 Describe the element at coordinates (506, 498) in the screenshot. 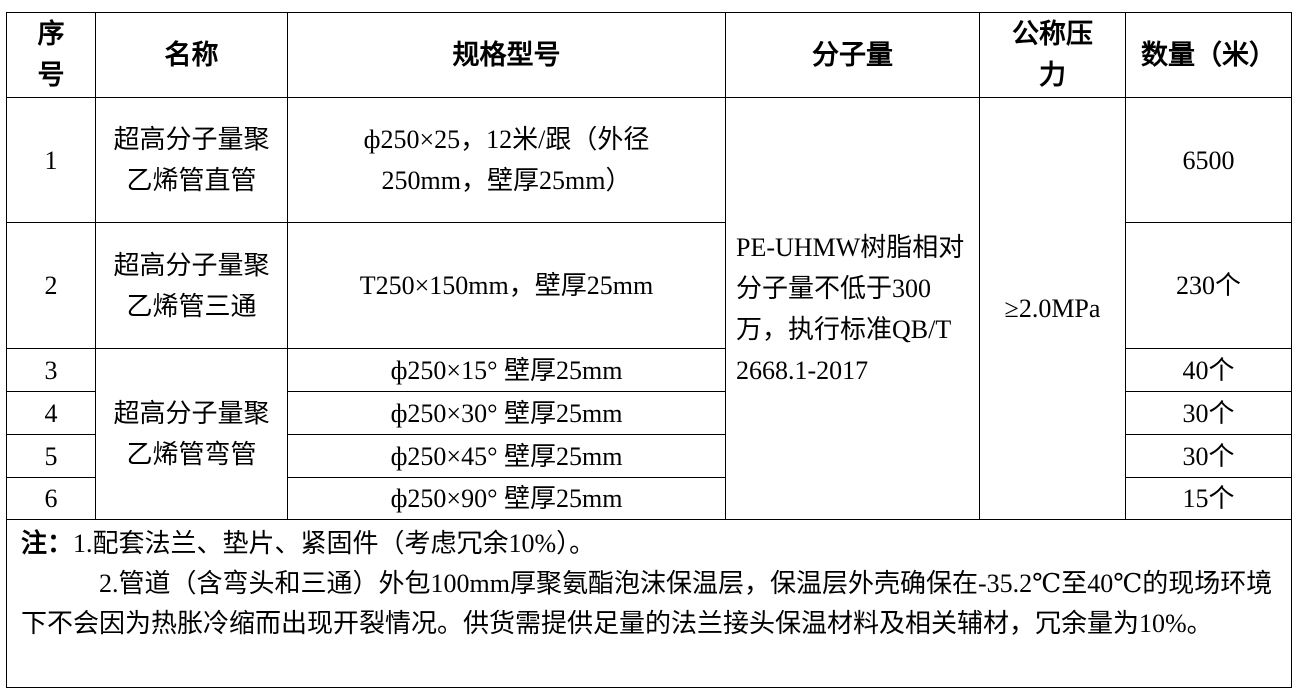

I see `row-spec: ф250×90° 壁厚25mm` at that location.